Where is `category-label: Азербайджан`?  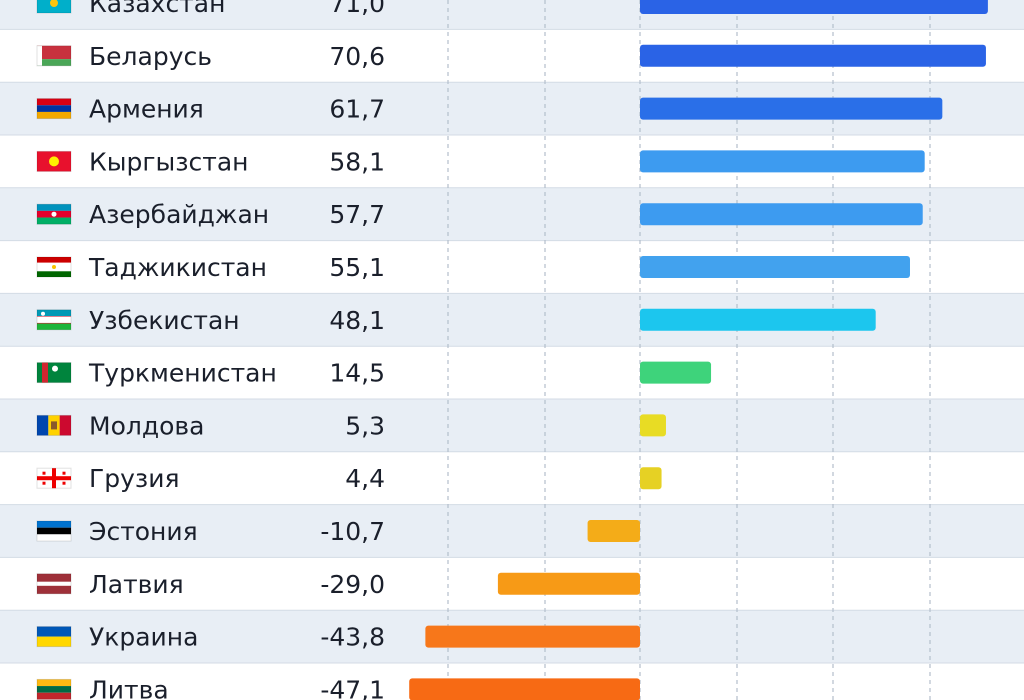
category-label: Азербайджан is located at coordinates (179, 214).